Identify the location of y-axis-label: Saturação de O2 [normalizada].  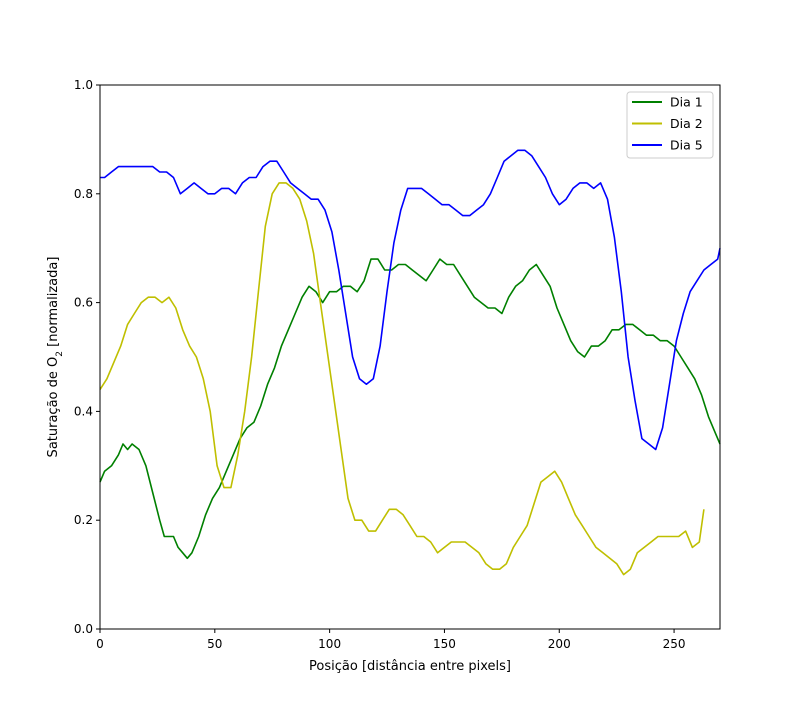
(55, 357).